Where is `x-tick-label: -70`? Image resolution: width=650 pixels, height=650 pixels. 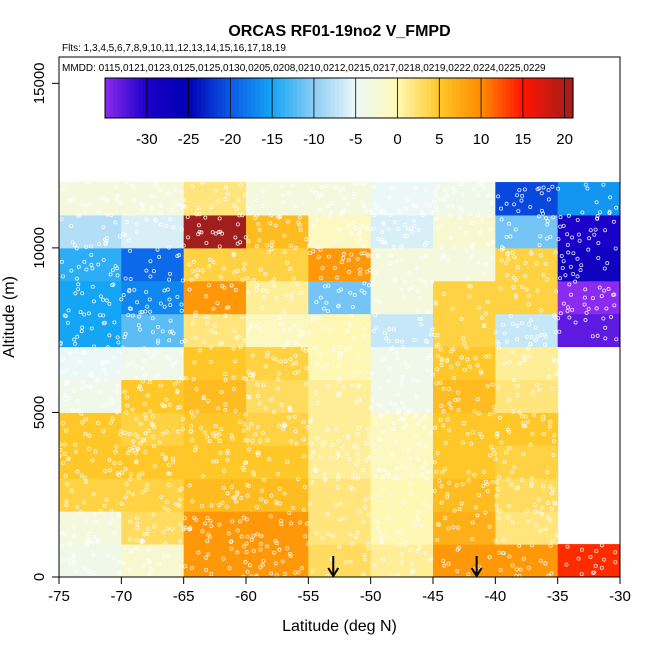 x-tick-label: -70 is located at coordinates (121, 596).